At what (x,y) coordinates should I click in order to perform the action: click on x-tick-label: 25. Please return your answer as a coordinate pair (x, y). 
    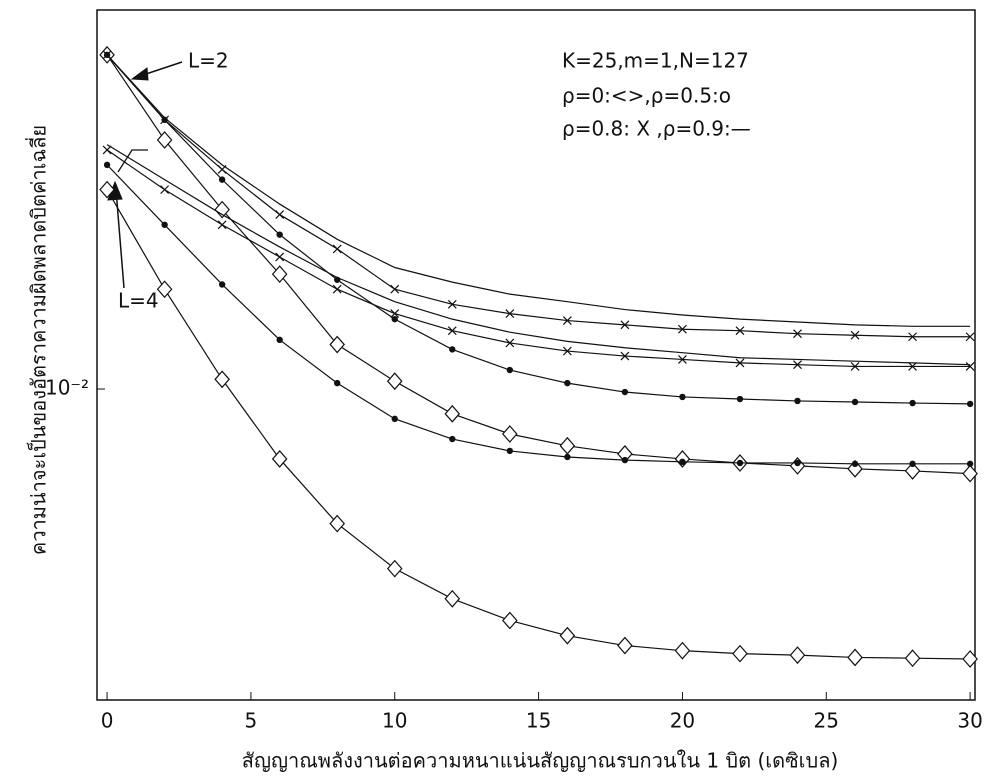
    Looking at the image, I should click on (826, 721).